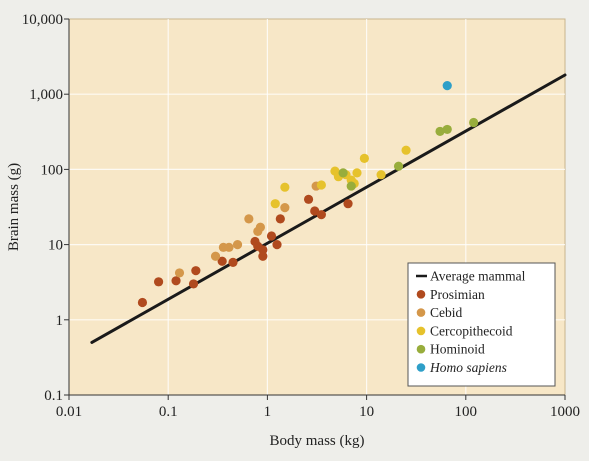 The image size is (589, 461). What do you see at coordinates (421, 331) in the screenshot?
I see `legend-swatch-cercopithecoid` at bounding box center [421, 331].